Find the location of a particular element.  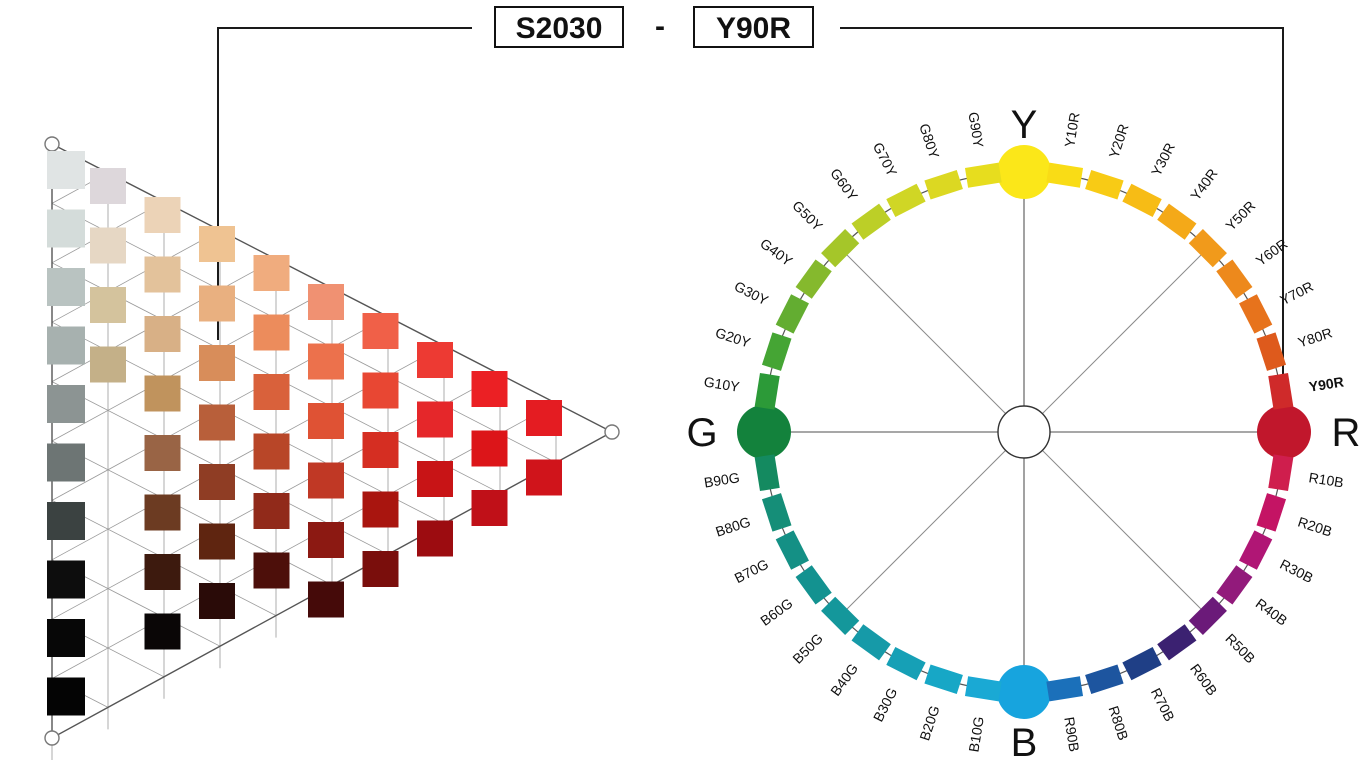

primary-b-dot is located at coordinates (1024, 692).